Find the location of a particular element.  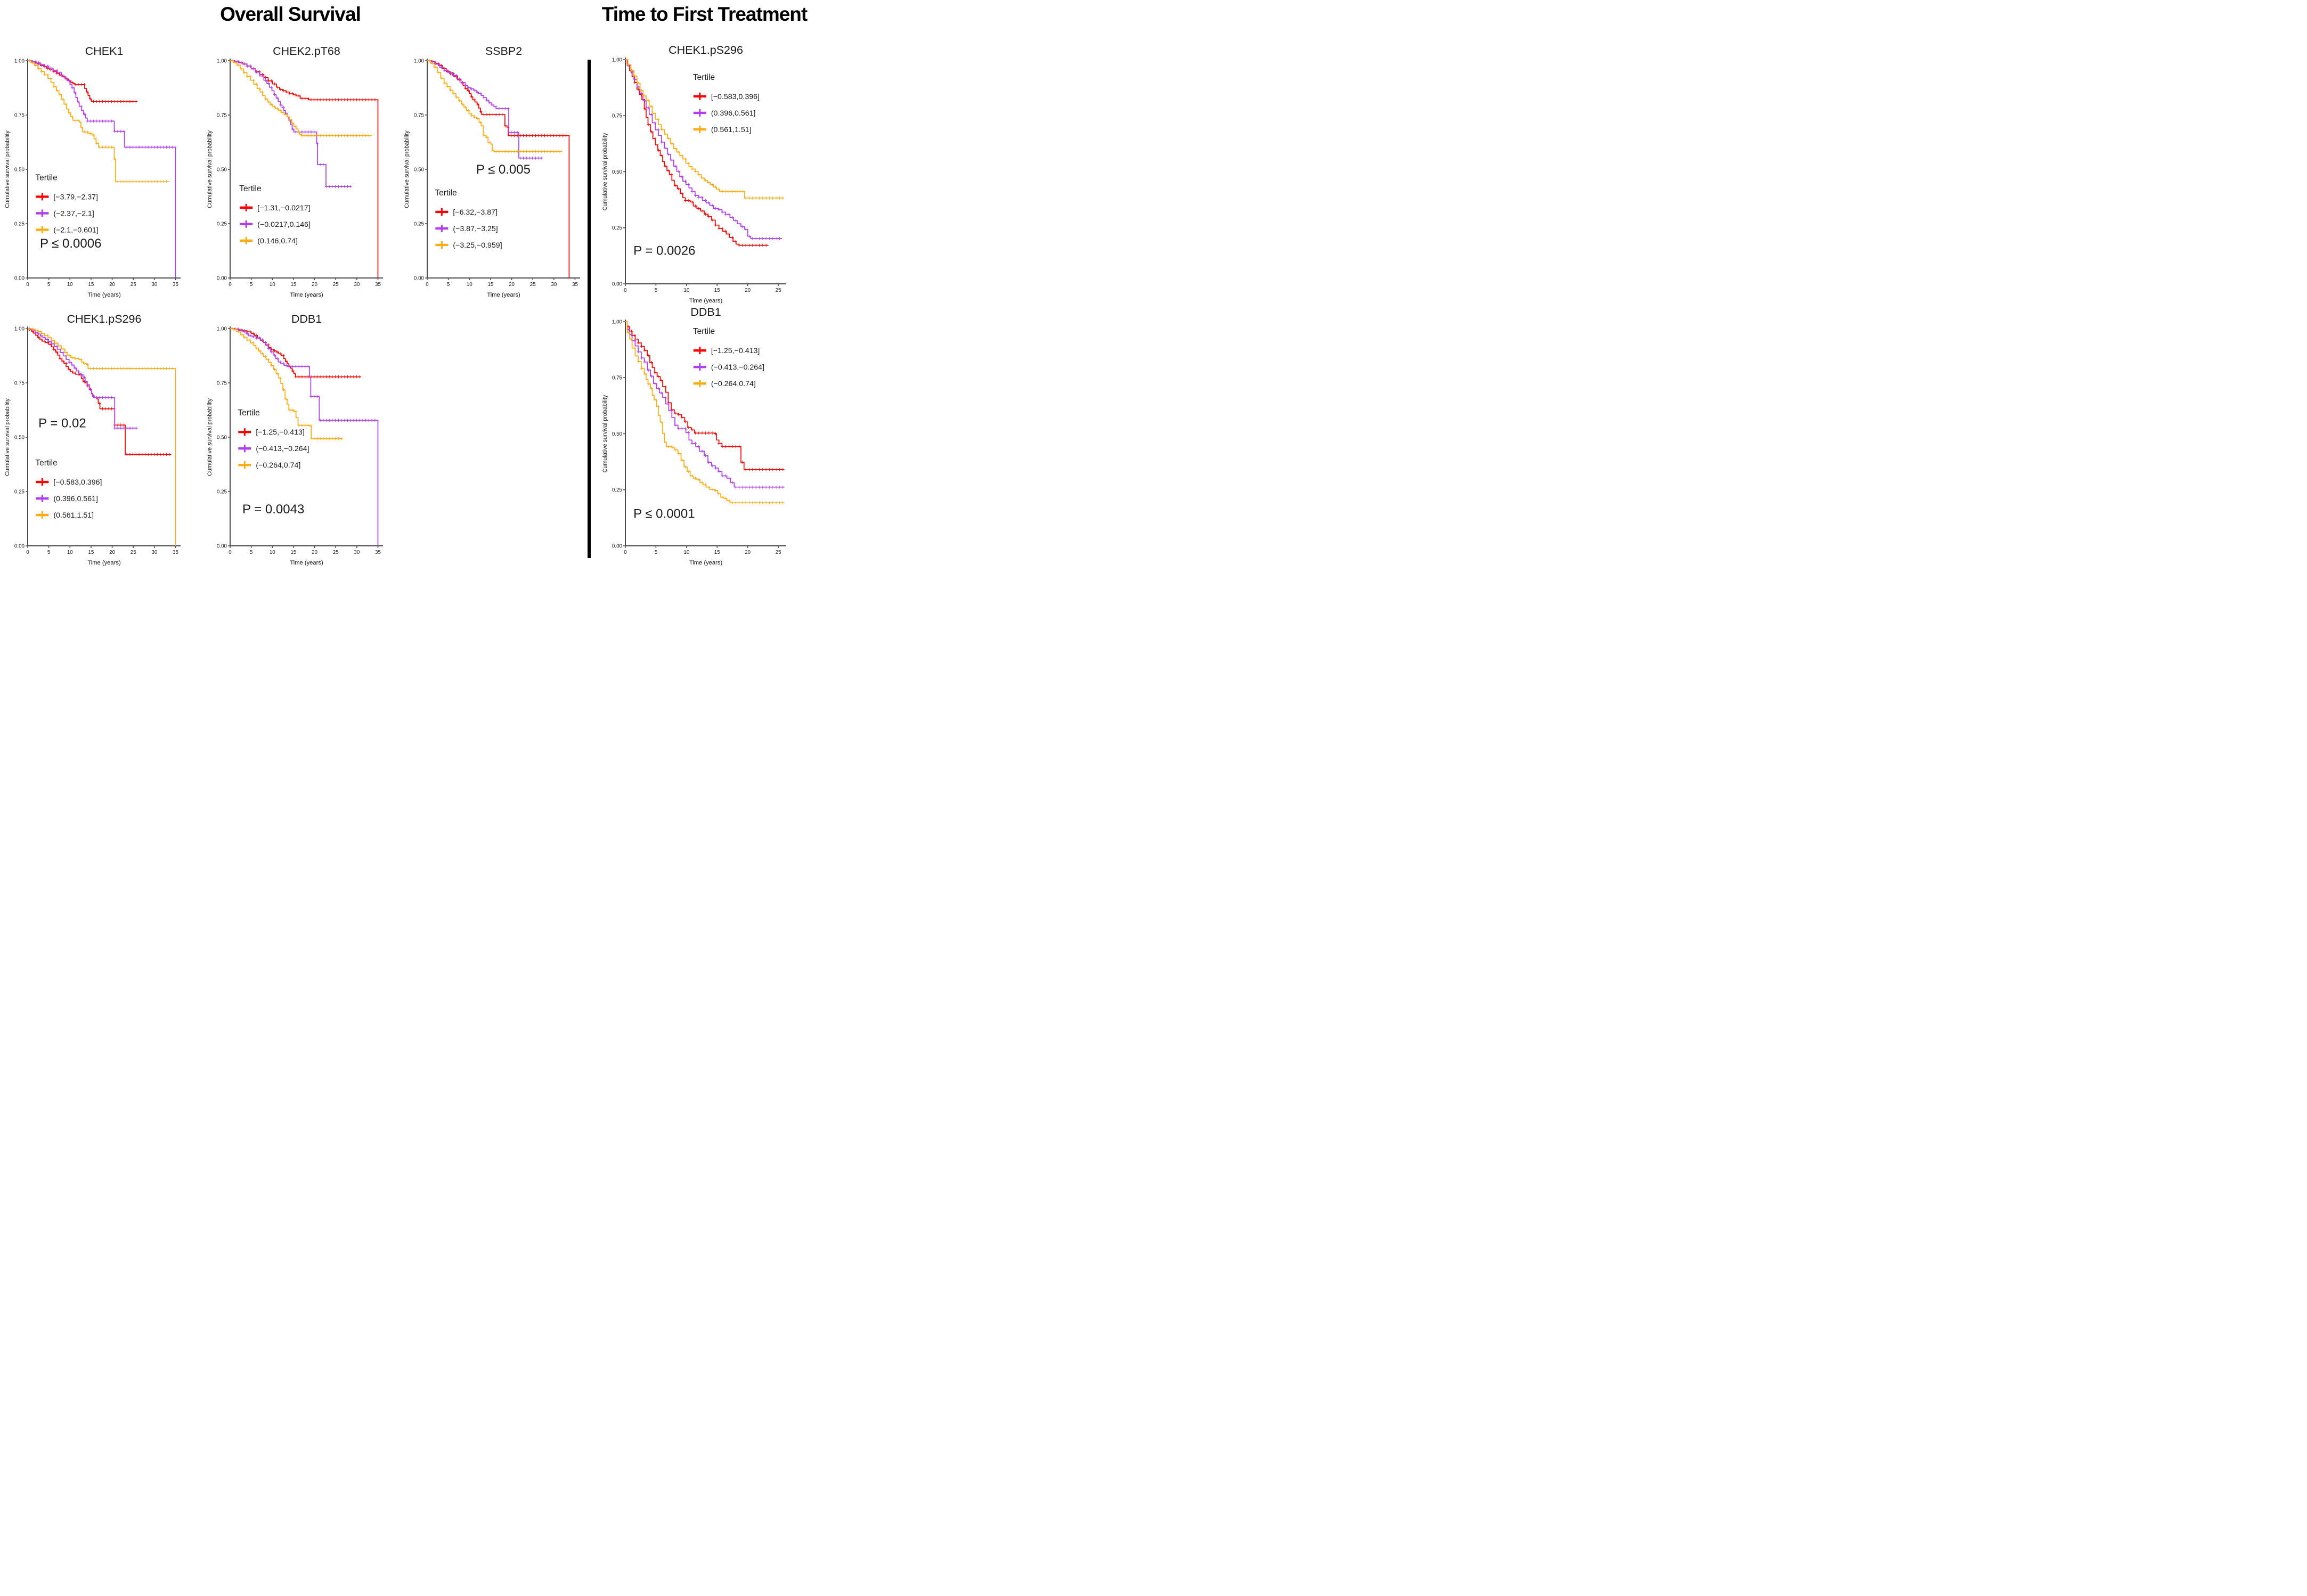

p-value-label: P ≤ 0.0006 is located at coordinates (70, 243).